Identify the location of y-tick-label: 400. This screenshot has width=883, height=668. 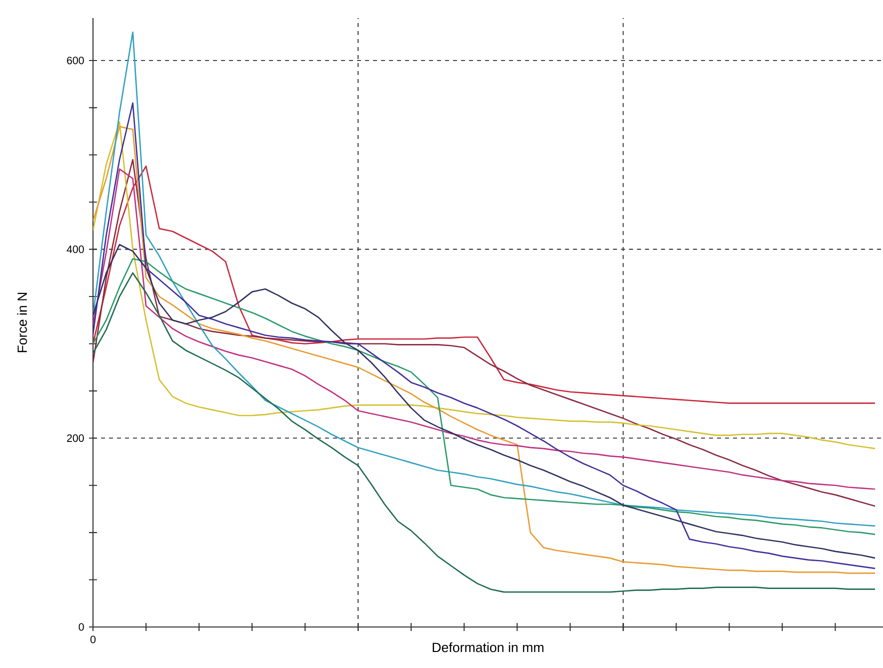
(75, 250).